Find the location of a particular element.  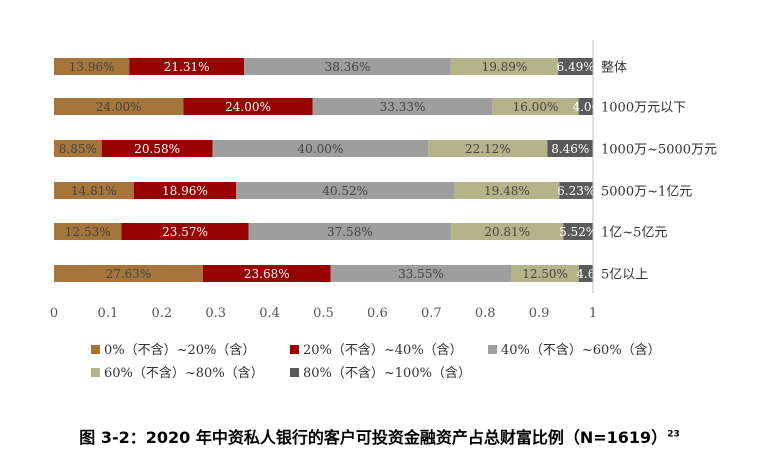

bar-data-label: 23.57% is located at coordinates (185, 232).